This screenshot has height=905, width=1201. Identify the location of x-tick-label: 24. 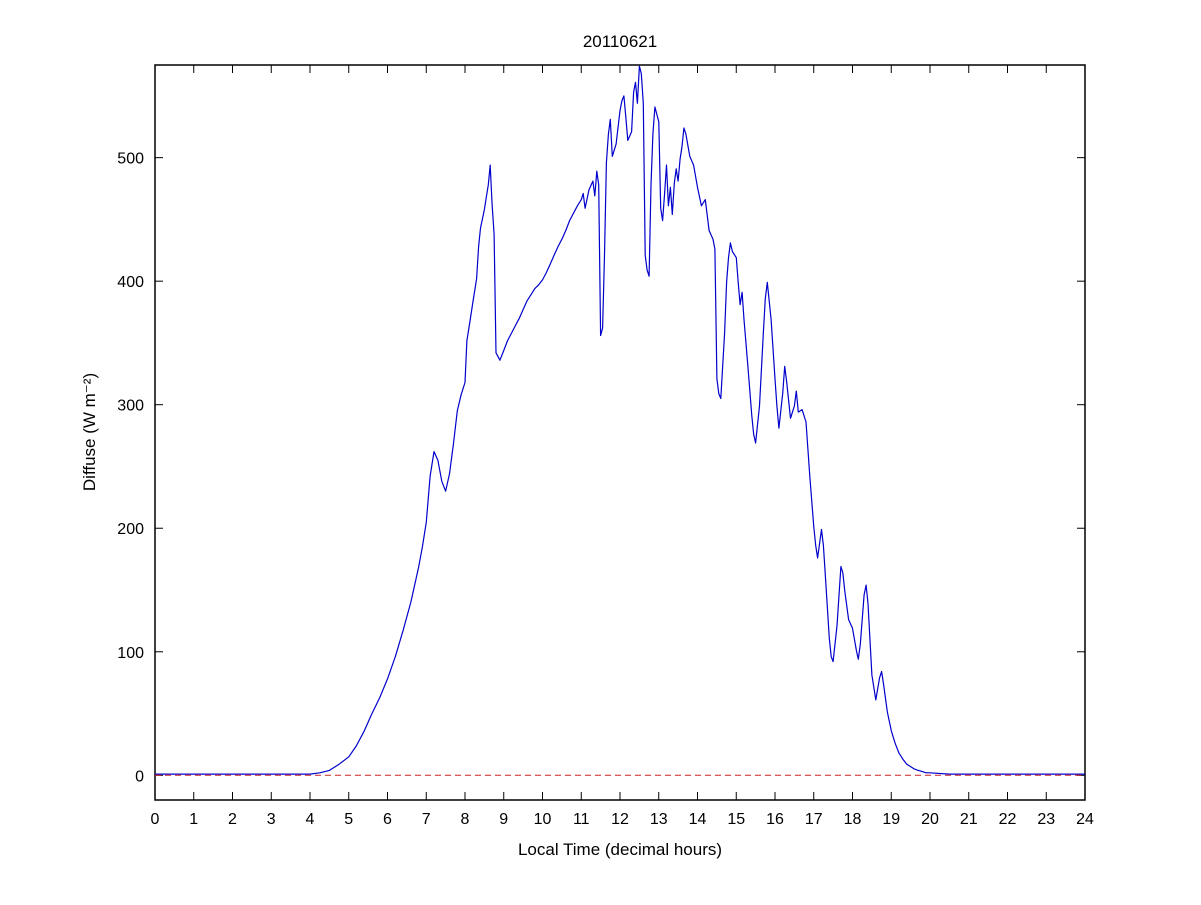
(1085, 819).